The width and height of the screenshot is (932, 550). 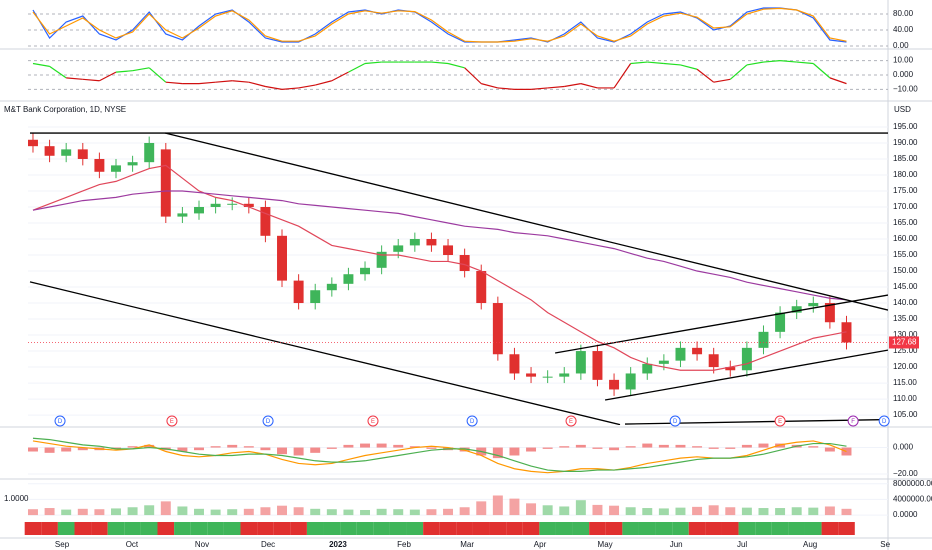 What do you see at coordinates (904, 342) in the screenshot?
I see `last-price-box` at bounding box center [904, 342].